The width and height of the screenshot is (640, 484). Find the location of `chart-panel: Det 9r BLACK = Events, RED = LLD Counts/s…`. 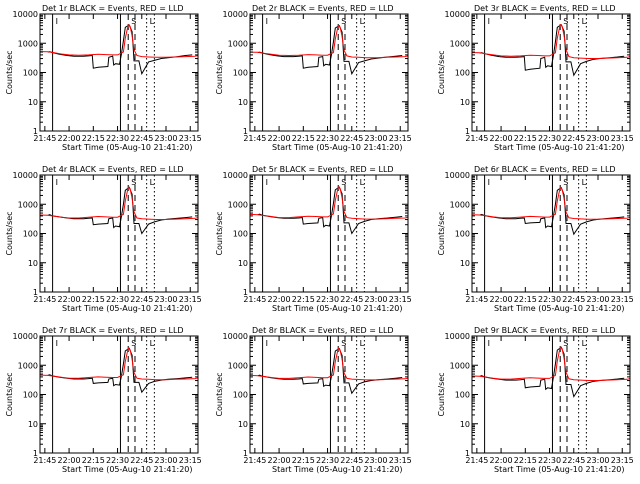

chart-panel: Det 9r BLACK = Events, RED = LLD Counts/s… is located at coordinates (535, 400).